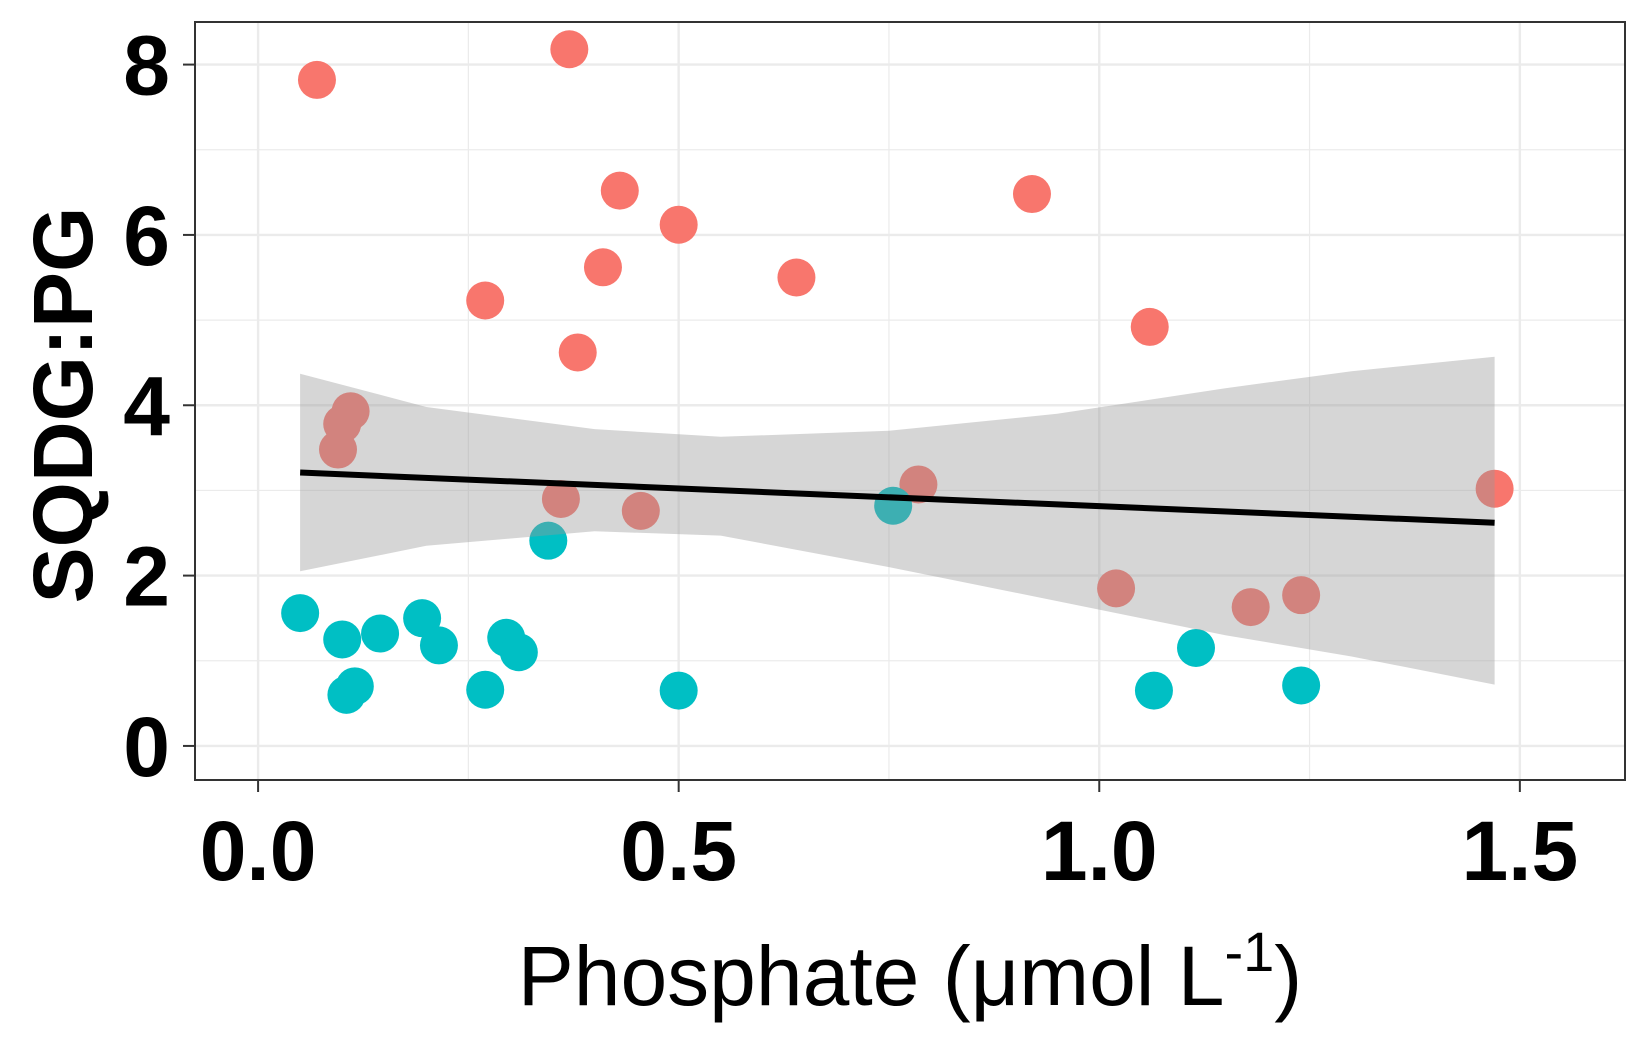  Describe the element at coordinates (1250, 951) in the screenshot. I see `x-axis-title-superscript: -1` at that location.